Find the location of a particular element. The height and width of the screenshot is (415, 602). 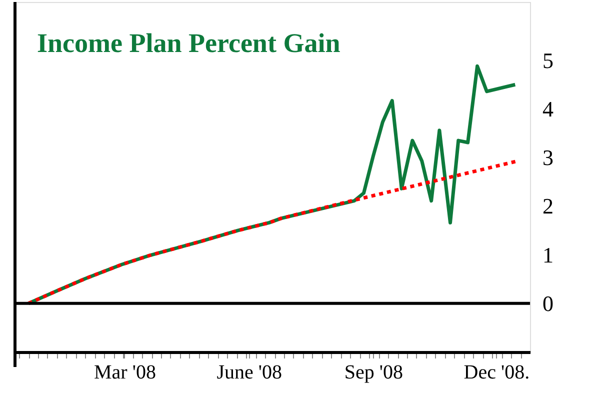

y-tick-label: 1 is located at coordinates (548, 255).